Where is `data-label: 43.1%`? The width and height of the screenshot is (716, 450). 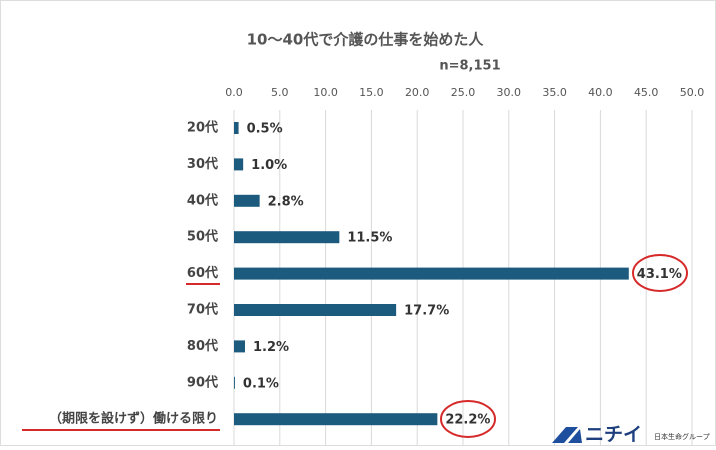 data-label: 43.1% is located at coordinates (659, 274).